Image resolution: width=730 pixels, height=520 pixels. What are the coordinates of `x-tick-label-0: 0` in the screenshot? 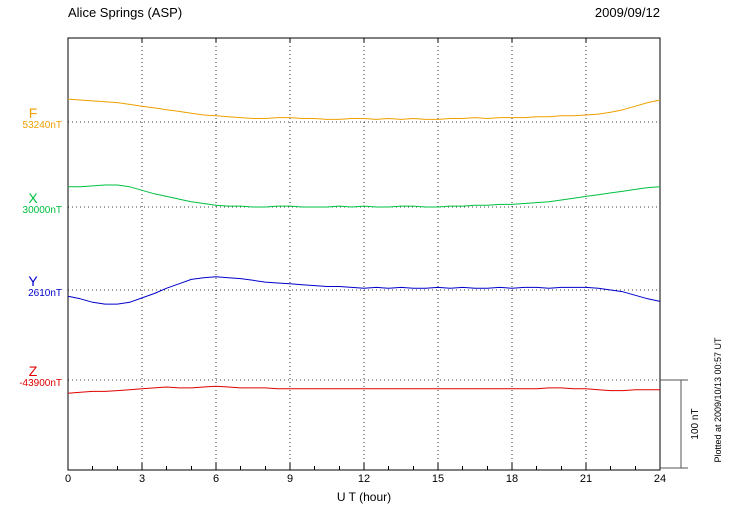 It's located at (68, 479).